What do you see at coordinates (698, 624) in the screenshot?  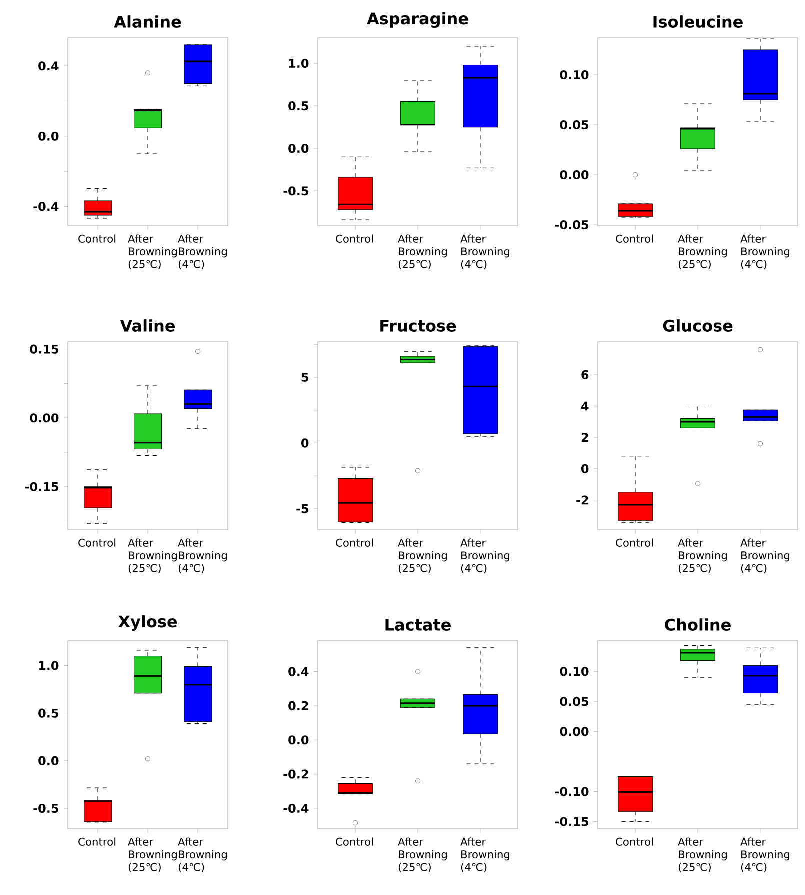 I see `chart-title: Choline` at bounding box center [698, 624].